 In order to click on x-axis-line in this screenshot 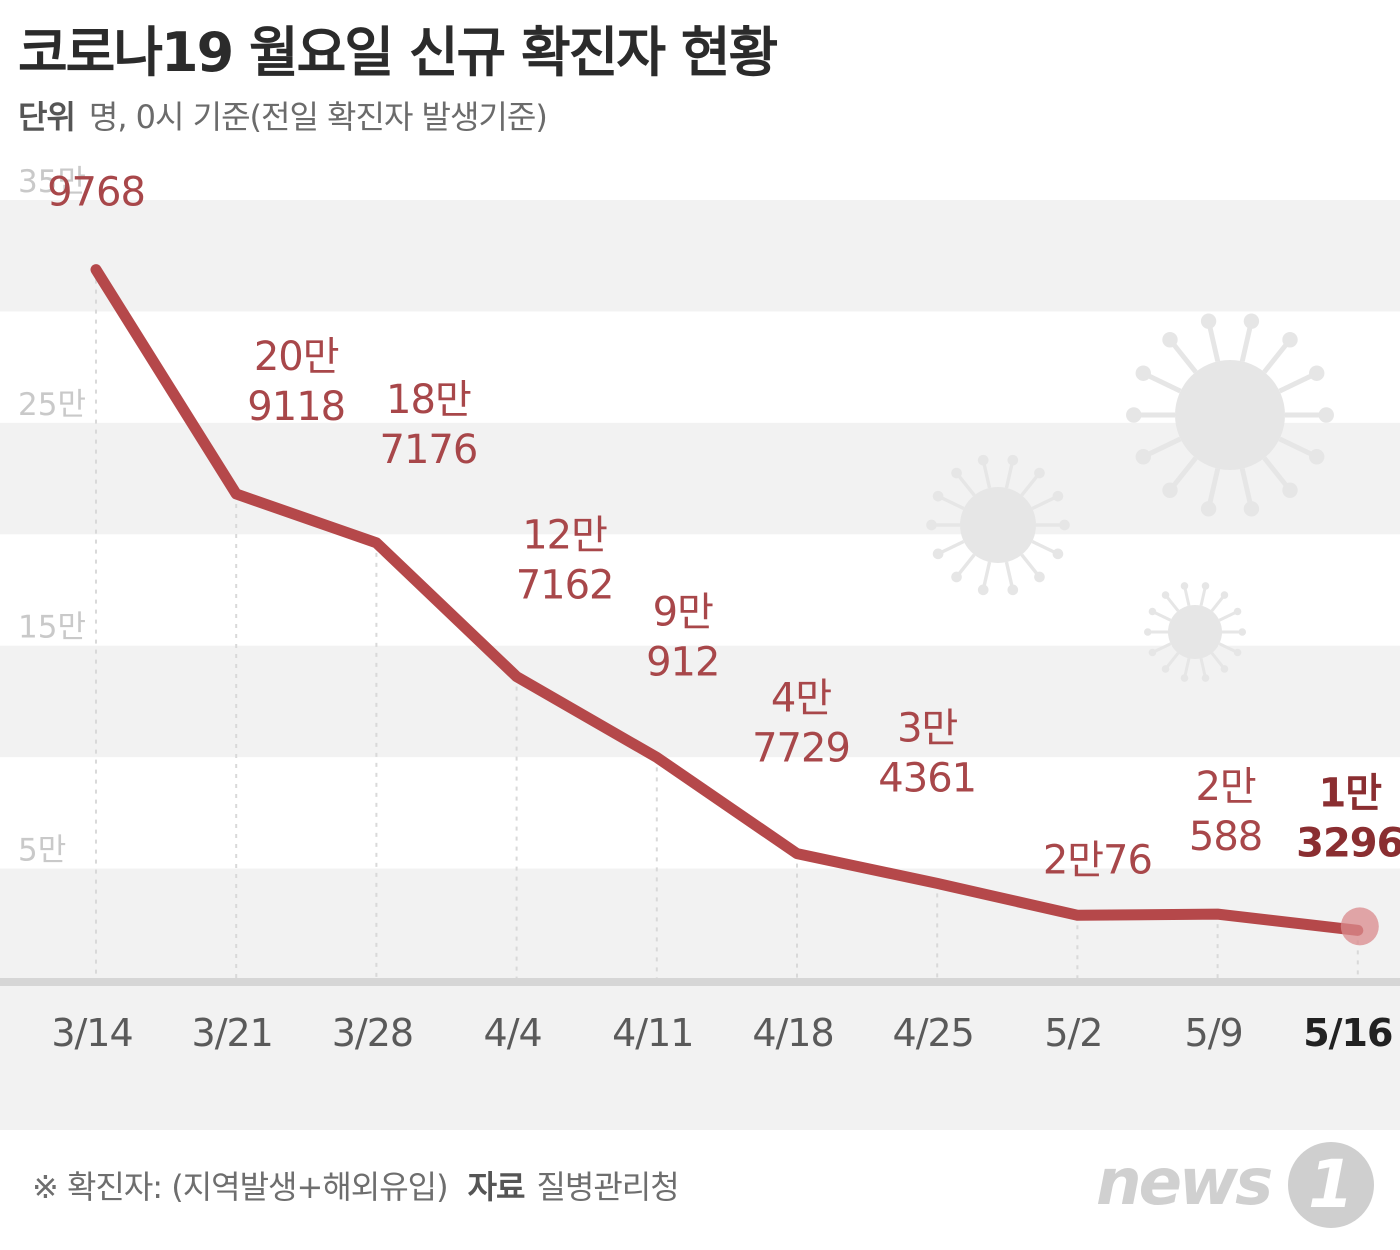, I will do `click(700, 982)`.